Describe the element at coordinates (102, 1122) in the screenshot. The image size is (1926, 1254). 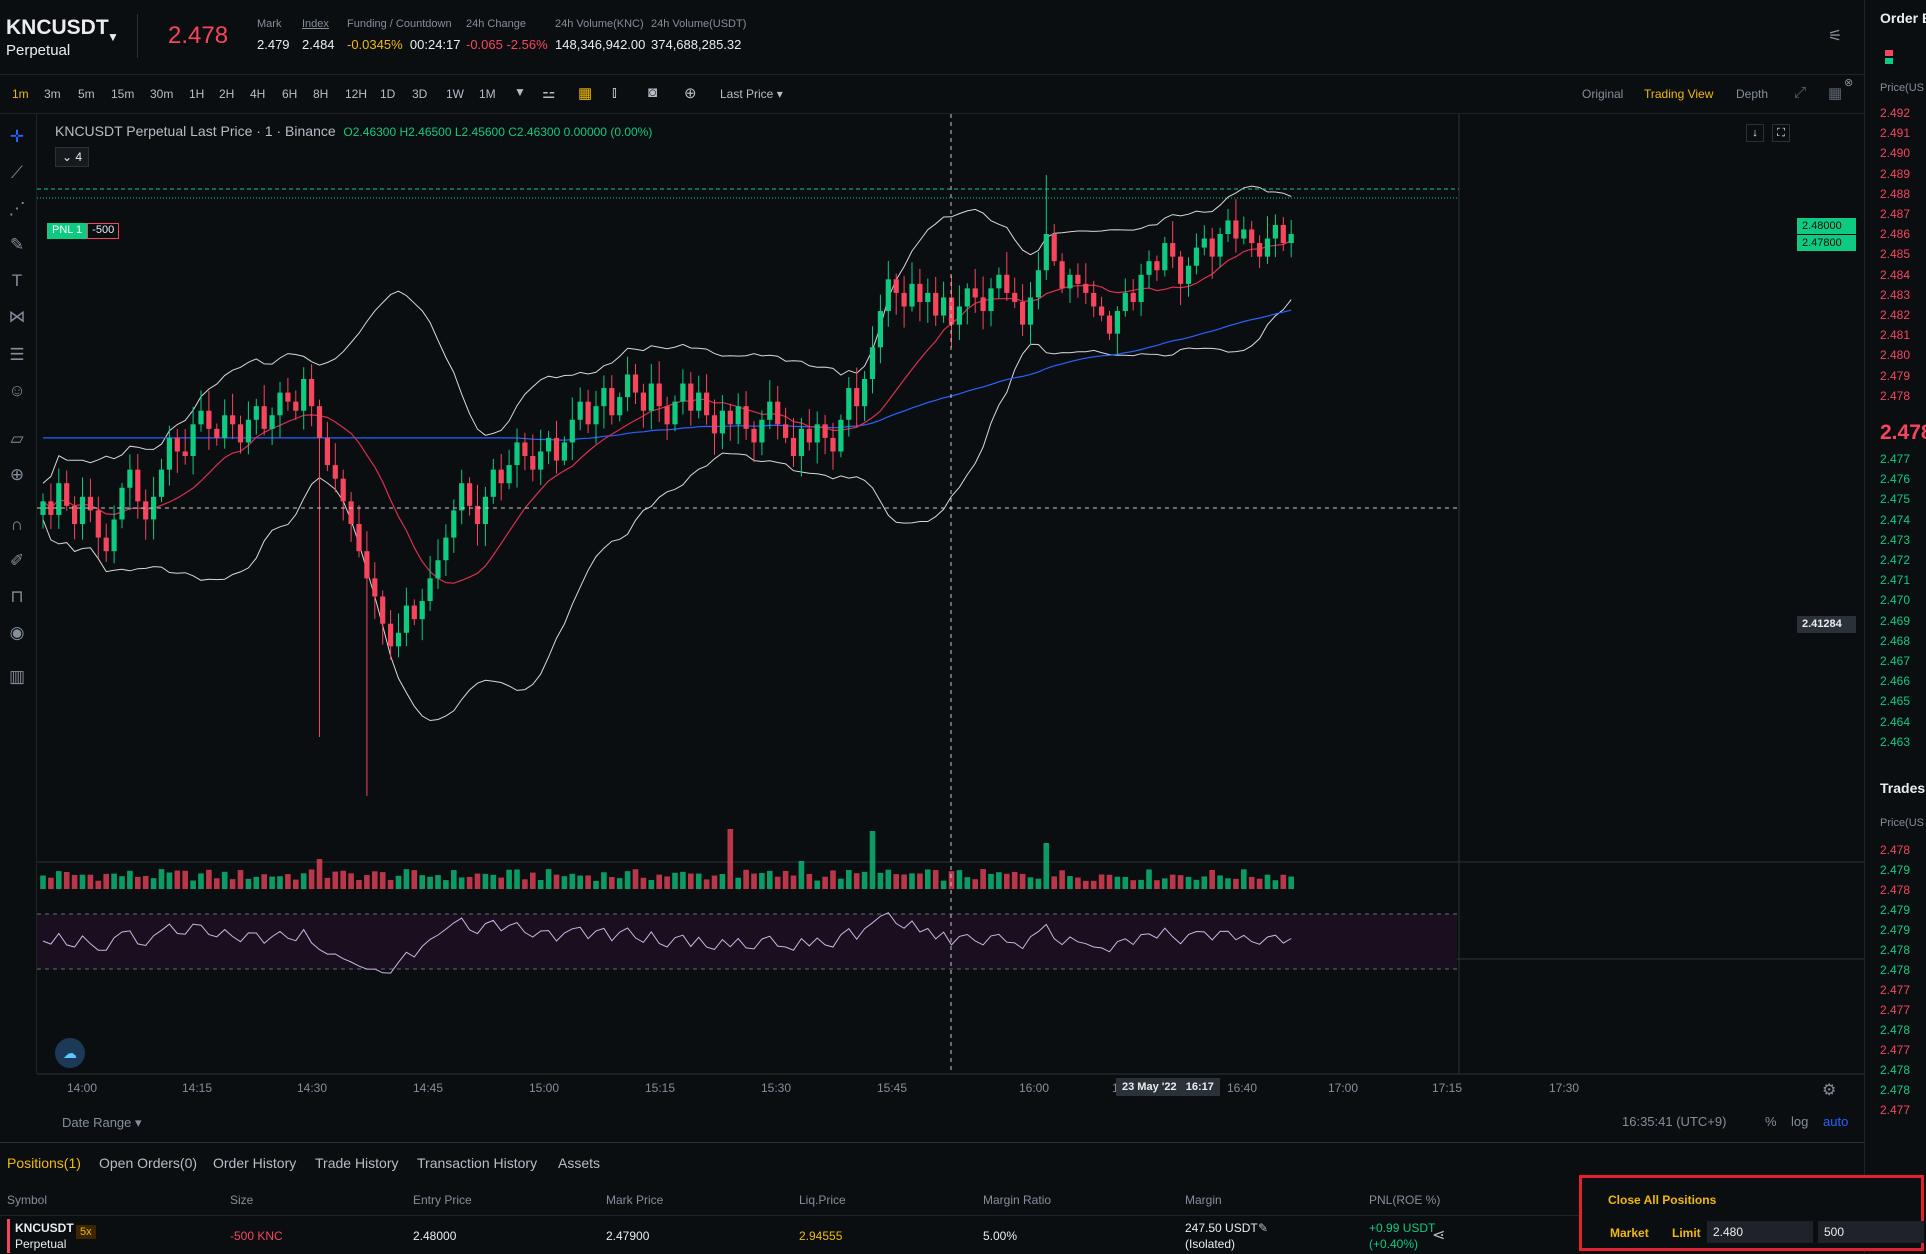
I see `date-range-button: Date Range ▾` at that location.